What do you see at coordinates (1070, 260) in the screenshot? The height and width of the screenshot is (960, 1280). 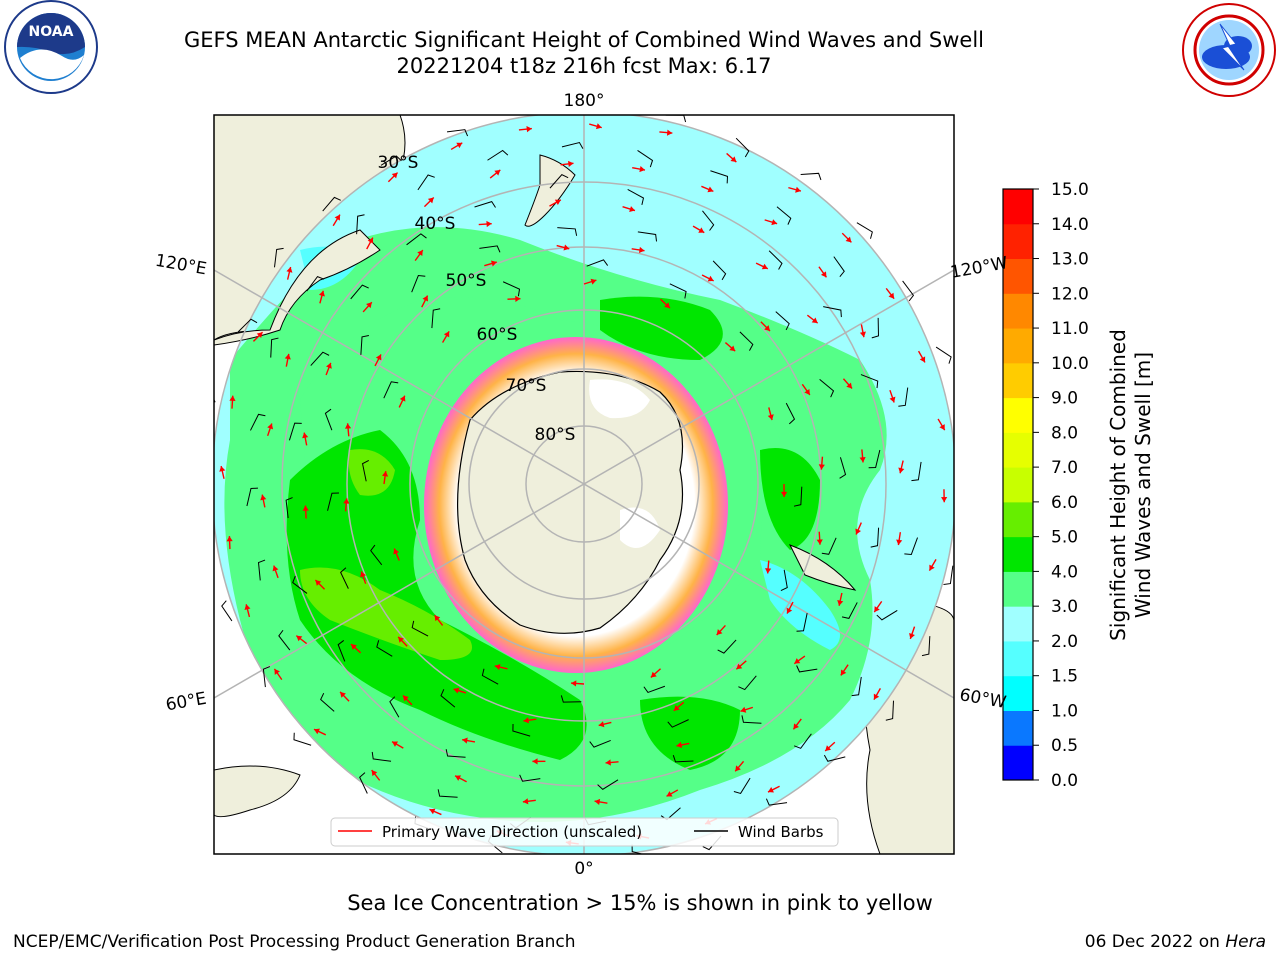 I see `colorbar-tick-label: 13.0` at bounding box center [1070, 260].